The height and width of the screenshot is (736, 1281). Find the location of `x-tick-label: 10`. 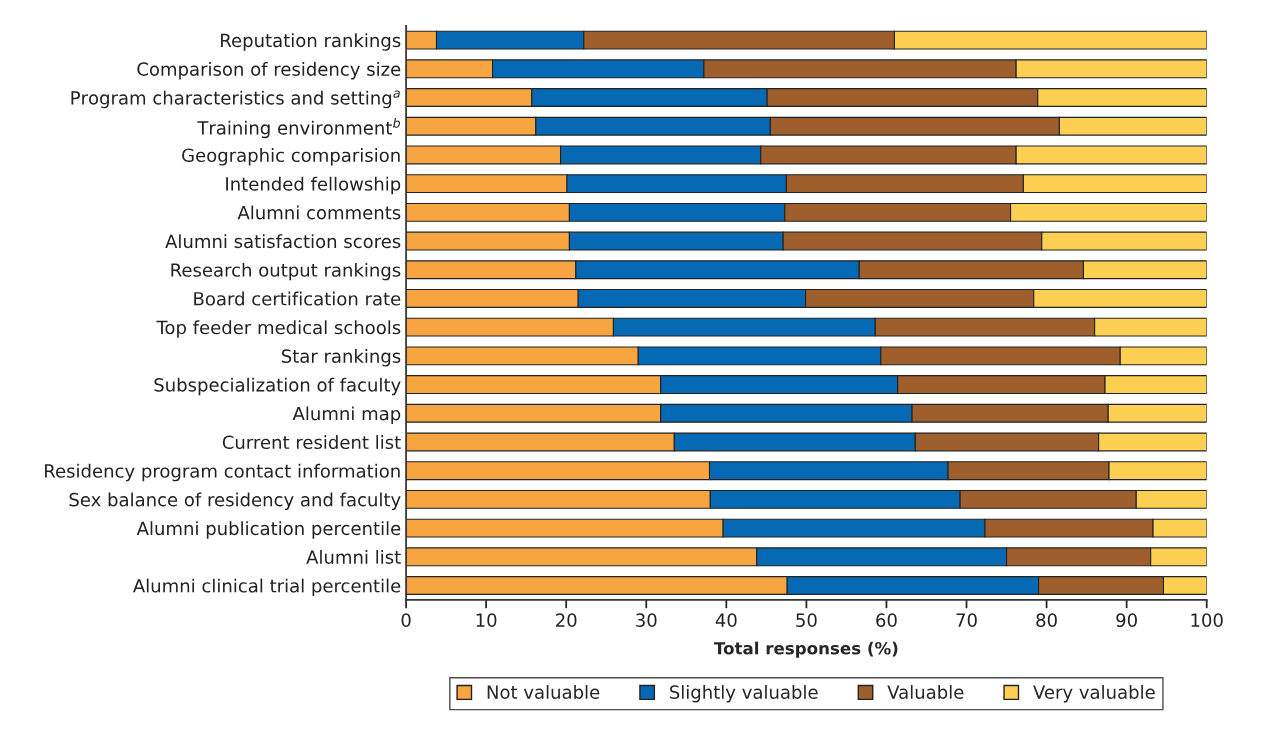

x-tick-label: 10 is located at coordinates (486, 620).